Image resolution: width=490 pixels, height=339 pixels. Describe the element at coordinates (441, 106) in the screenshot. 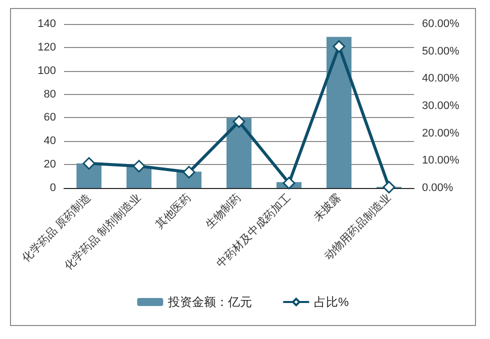

I see `y2-tick-label: 30.00%` at that location.